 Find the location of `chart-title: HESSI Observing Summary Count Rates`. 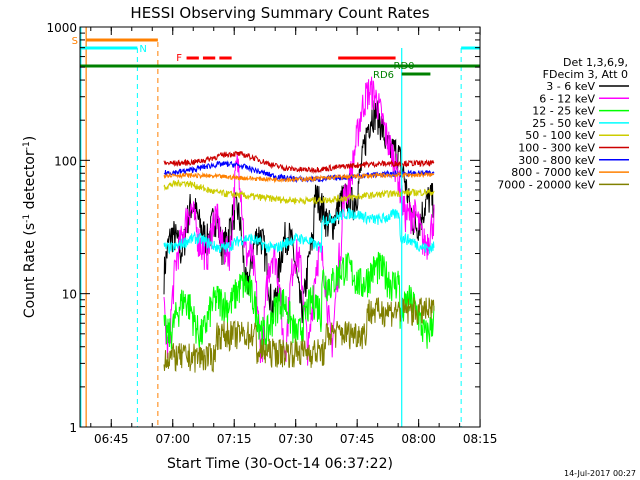

chart-title: HESSI Observing Summary Count Rates is located at coordinates (279, 13).